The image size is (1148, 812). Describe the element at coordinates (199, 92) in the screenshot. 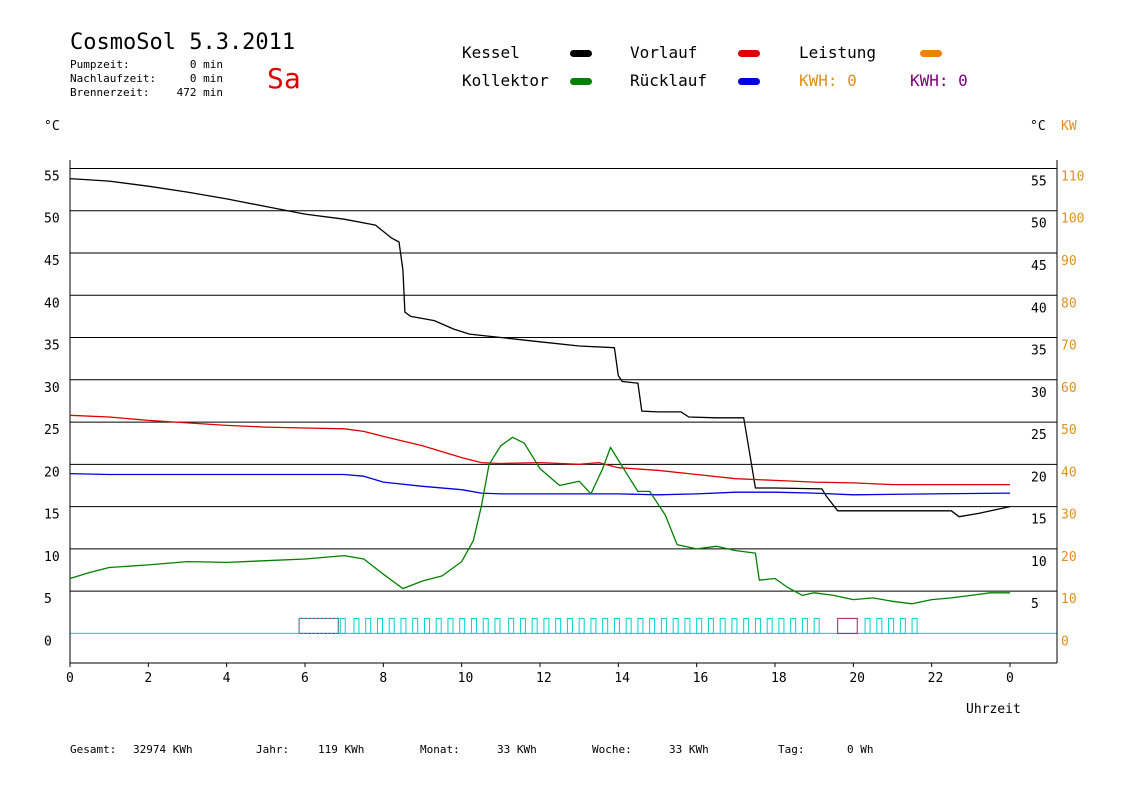

I see `brennerzeit-value: 472 min` at that location.